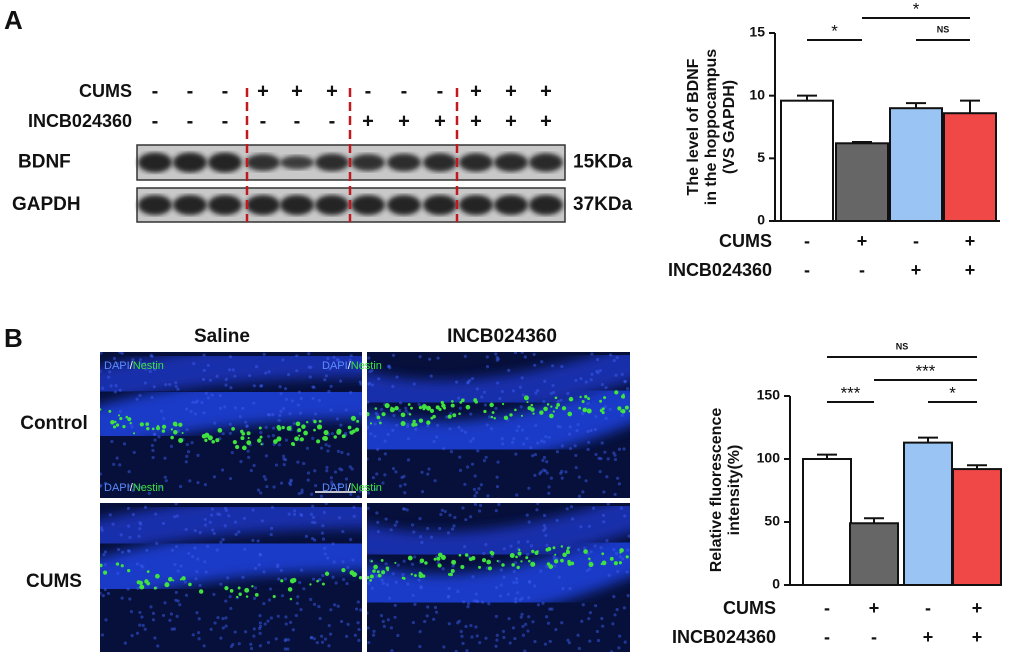 The height and width of the screenshot is (656, 1020). What do you see at coordinates (546, 162) in the screenshot?
I see `blot-band` at bounding box center [546, 162].